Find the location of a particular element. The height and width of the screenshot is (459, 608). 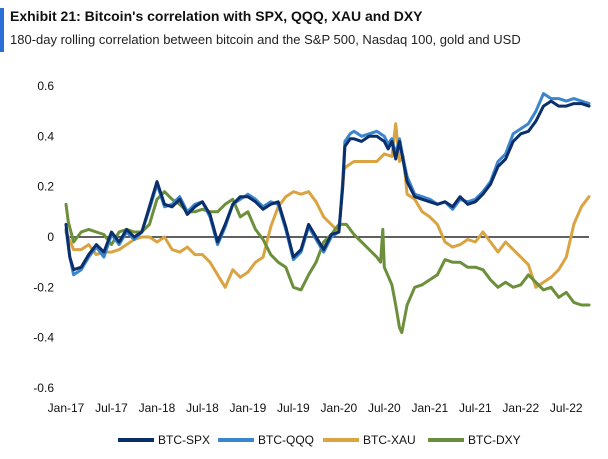

x-tick-label: Jan-17 is located at coordinates (66, 408).